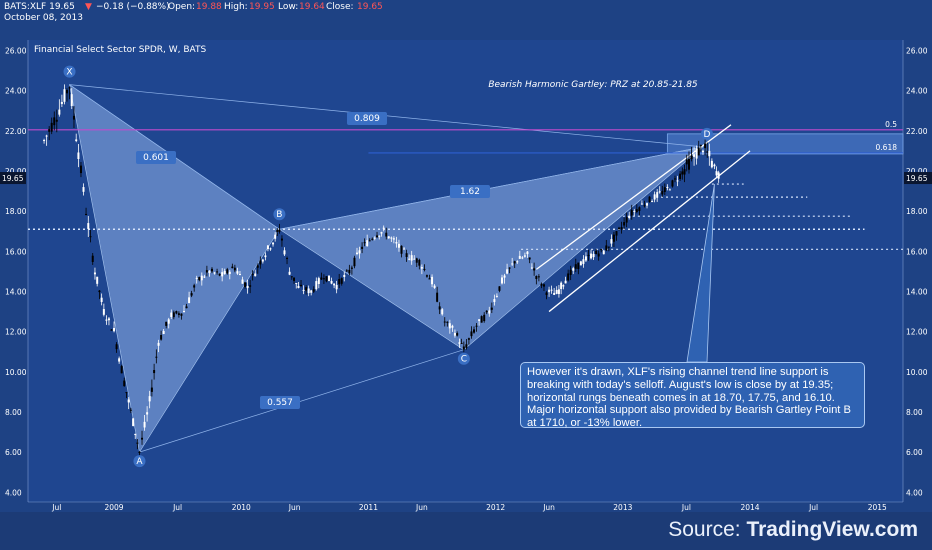 The height and width of the screenshot is (550, 932). What do you see at coordinates (421, 507) in the screenshot?
I see `x-tick-label: Jun` at bounding box center [421, 507].